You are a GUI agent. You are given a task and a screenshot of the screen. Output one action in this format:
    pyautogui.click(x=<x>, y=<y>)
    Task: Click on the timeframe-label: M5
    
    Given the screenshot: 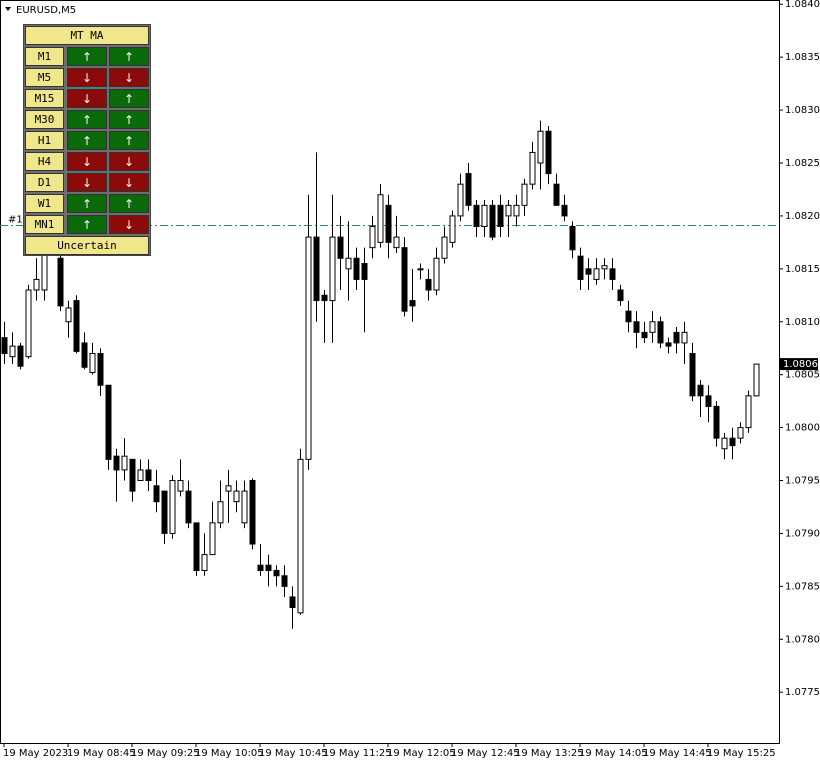 What is the action you would take?
    pyautogui.click(x=44, y=77)
    